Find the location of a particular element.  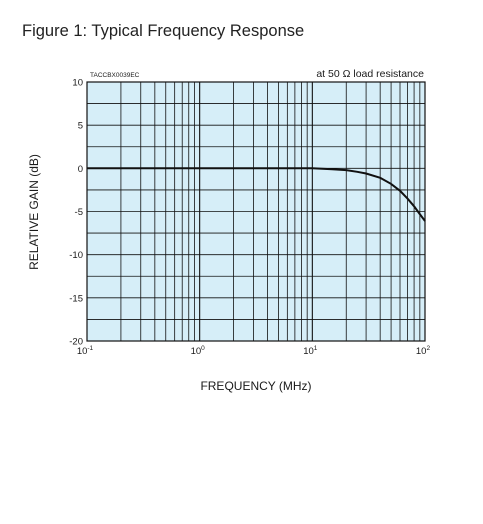

x-axis-label: FREQUENCY (MHz) is located at coordinates (255, 386).